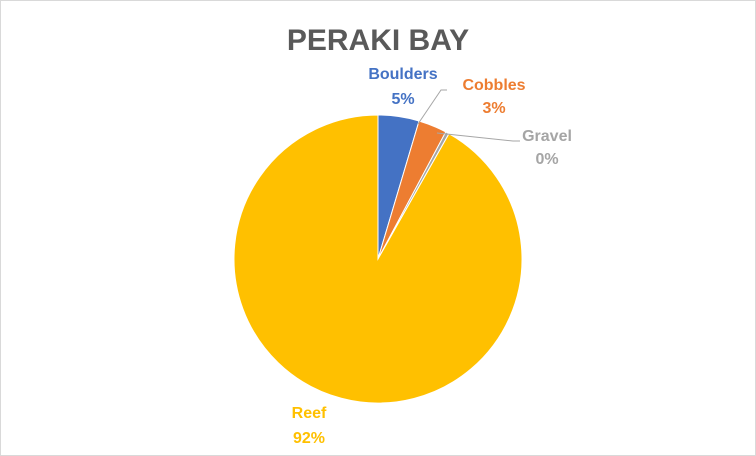 The width and height of the screenshot is (756, 456). What do you see at coordinates (478, 137) in the screenshot?
I see `leader-line-gravel` at bounding box center [478, 137].